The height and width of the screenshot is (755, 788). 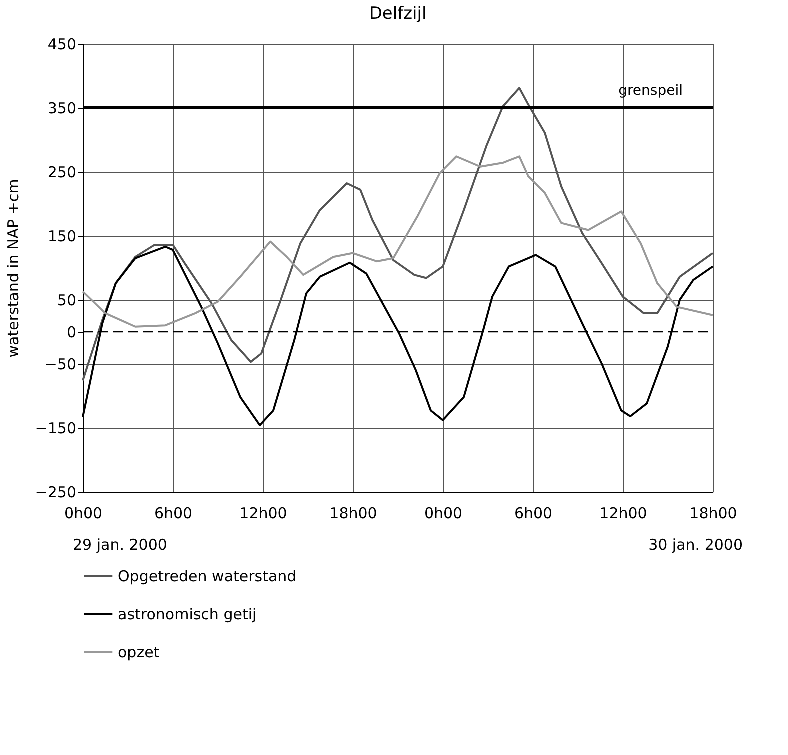 What do you see at coordinates (55, 429) in the screenshot?
I see `y-tick-label: −150` at bounding box center [55, 429].